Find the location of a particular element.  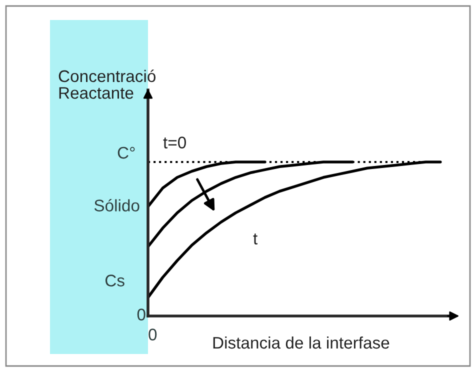

annotation: t is located at coordinates (255, 239).